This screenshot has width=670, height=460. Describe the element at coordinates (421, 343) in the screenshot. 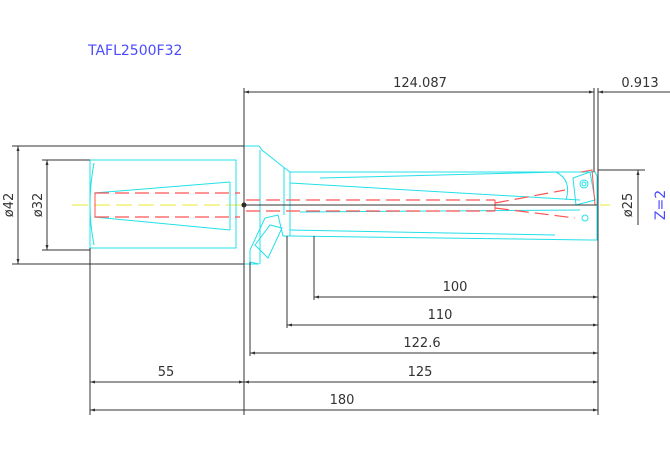

I see `dim-122-6: 122.6` at that location.